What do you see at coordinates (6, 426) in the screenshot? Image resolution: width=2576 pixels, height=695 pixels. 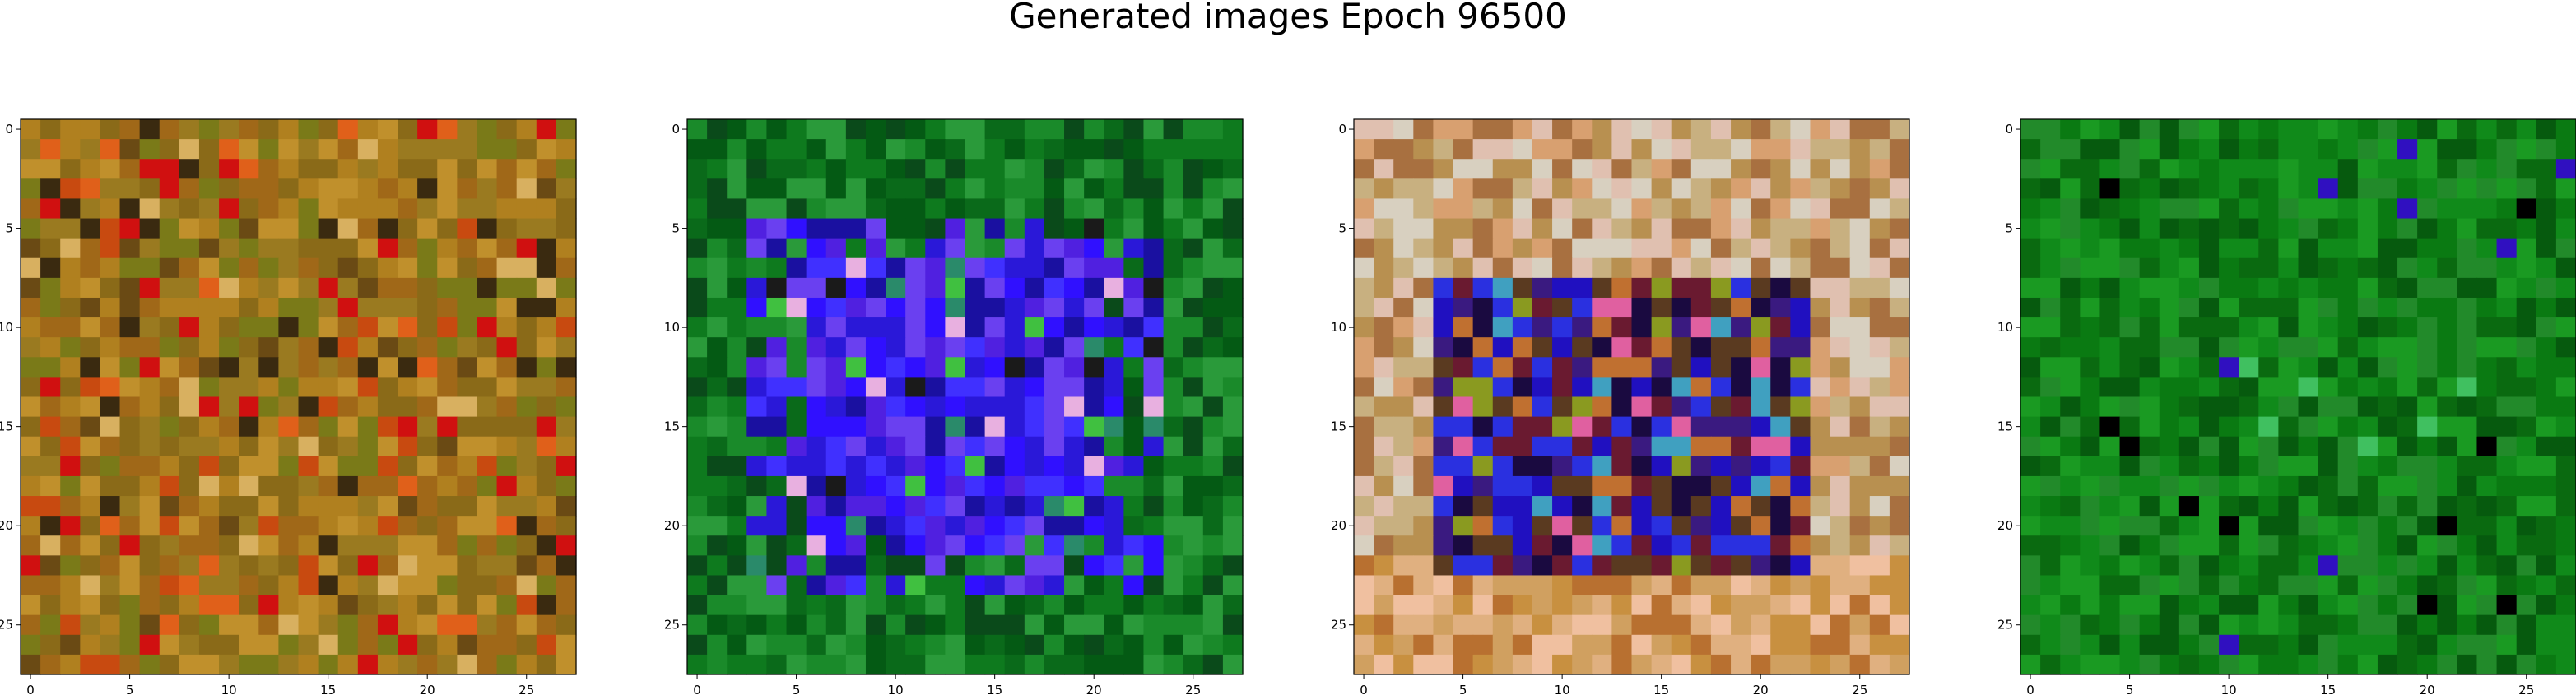 I see `y-tick-label: 15` at bounding box center [6, 426].